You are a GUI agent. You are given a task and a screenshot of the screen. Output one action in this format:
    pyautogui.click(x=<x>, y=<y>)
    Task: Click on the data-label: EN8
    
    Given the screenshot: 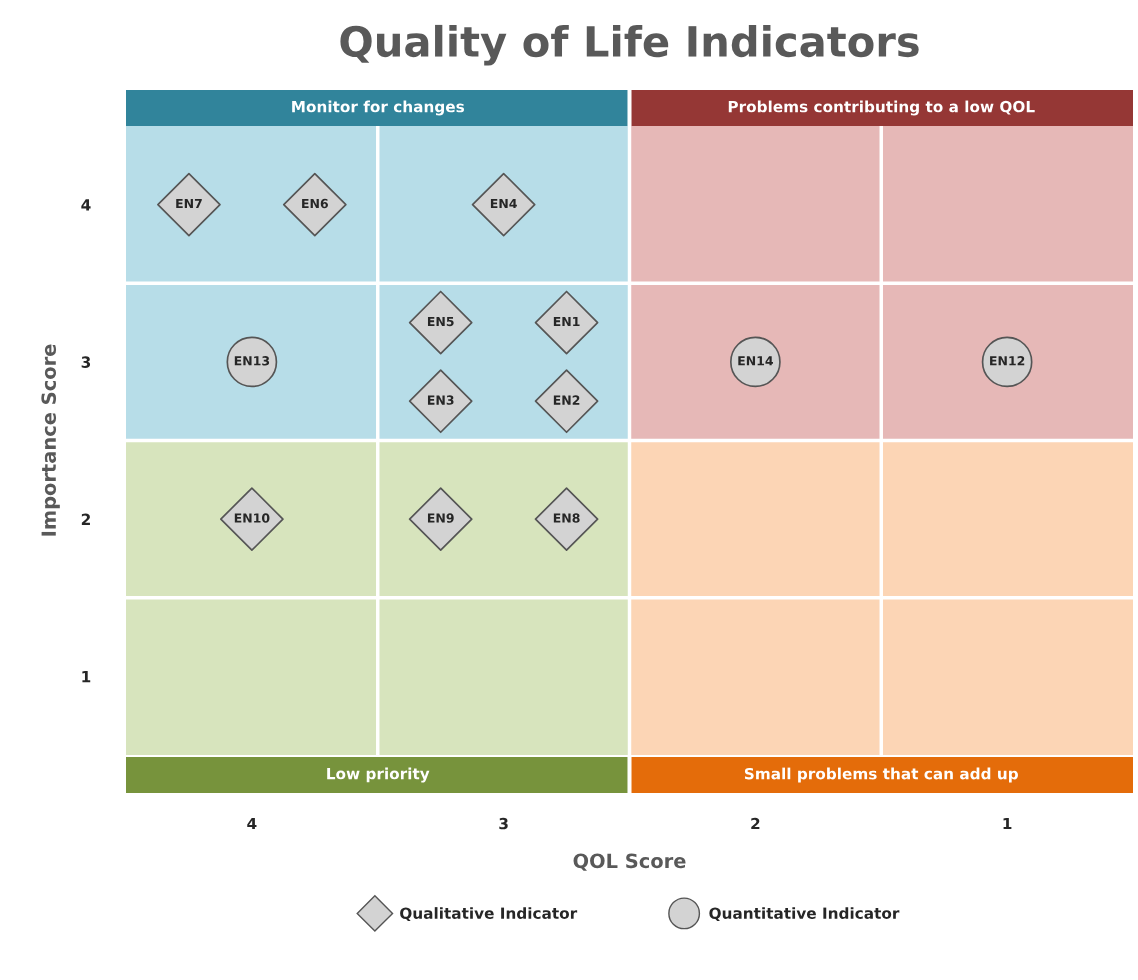 What is the action you would take?
    pyautogui.click(x=566, y=518)
    